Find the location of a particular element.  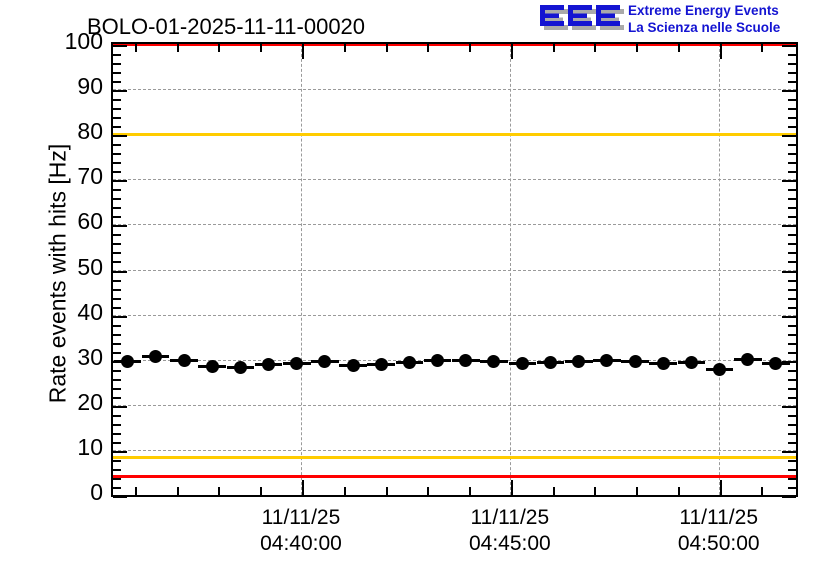

eee-logo-line1: Extreme Energy Events is located at coordinates (703, 10).